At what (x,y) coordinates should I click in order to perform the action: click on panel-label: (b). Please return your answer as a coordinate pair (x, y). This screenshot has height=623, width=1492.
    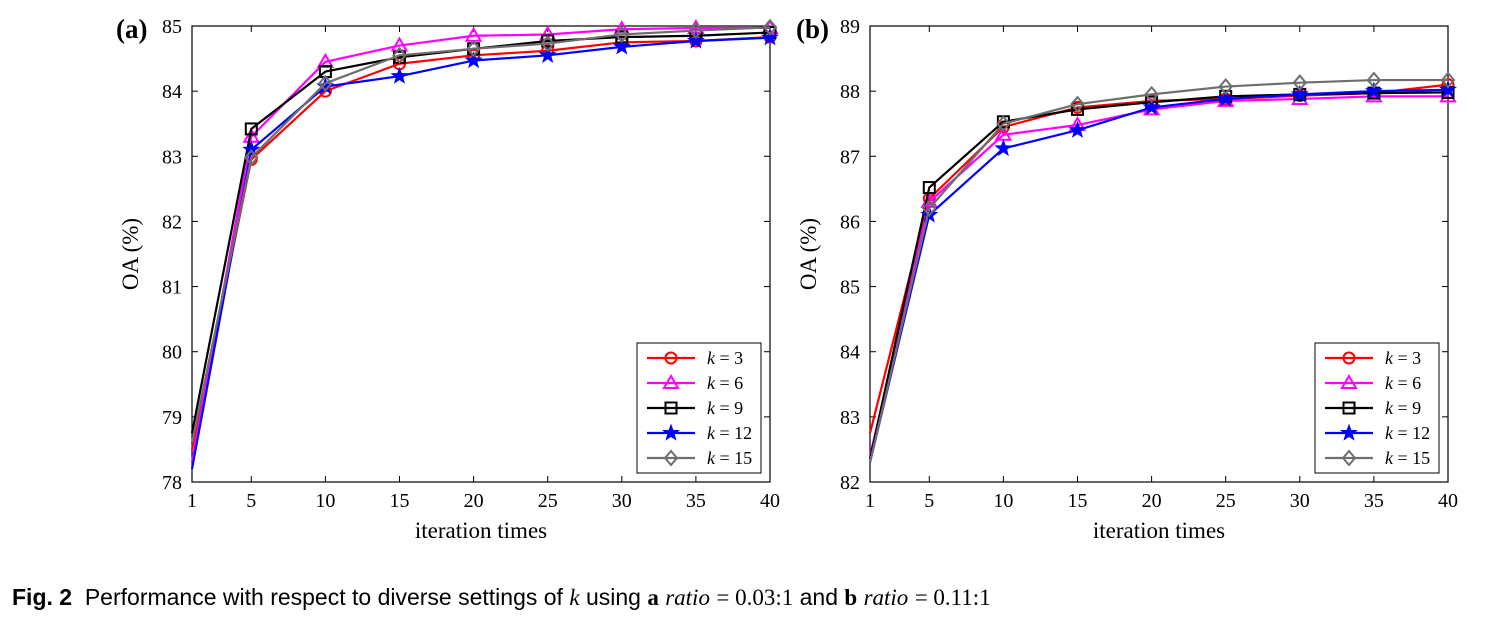
    Looking at the image, I should click on (812, 29).